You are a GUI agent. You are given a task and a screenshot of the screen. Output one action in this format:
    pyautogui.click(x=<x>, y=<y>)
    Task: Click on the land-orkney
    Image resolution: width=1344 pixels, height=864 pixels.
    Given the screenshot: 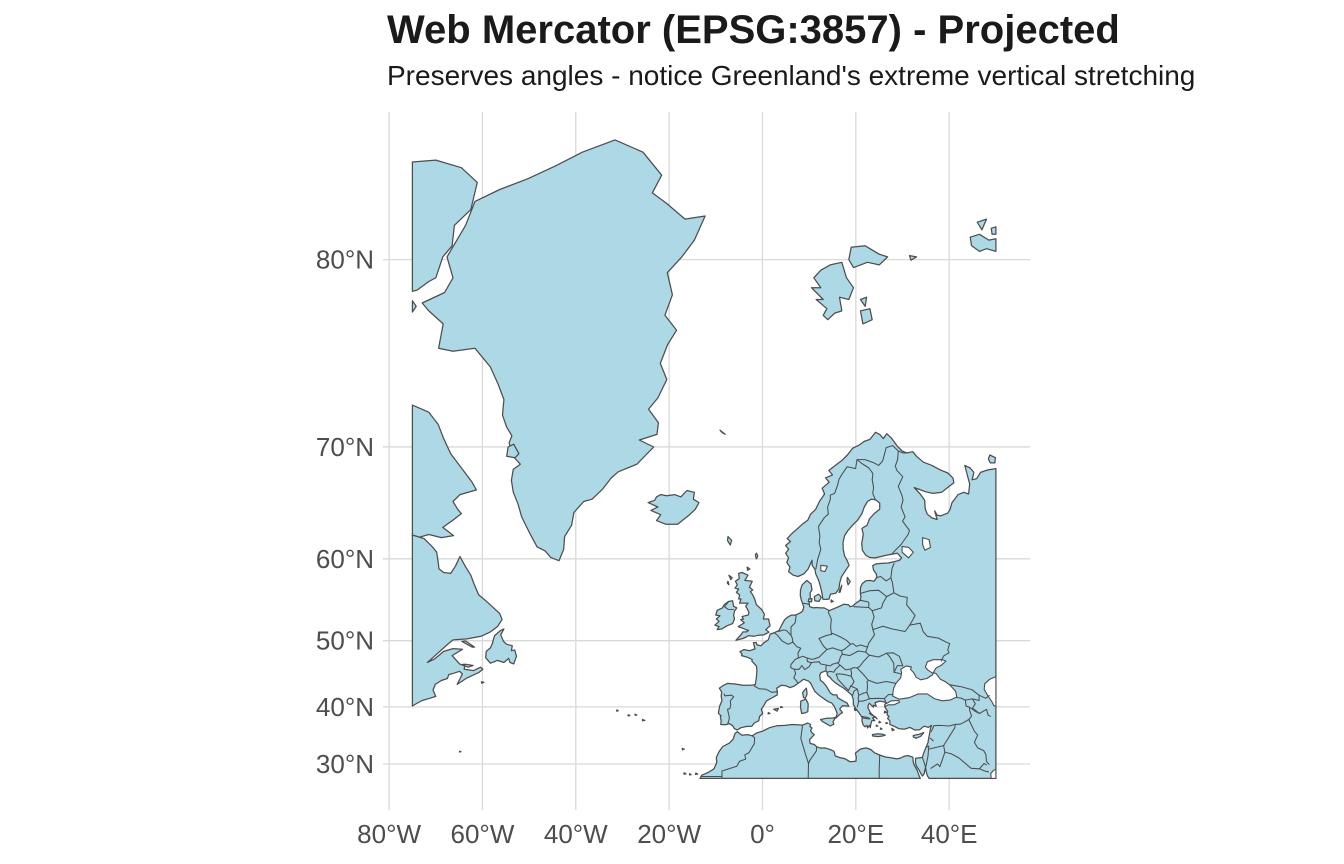 What is the action you would take?
    pyautogui.click(x=748, y=568)
    